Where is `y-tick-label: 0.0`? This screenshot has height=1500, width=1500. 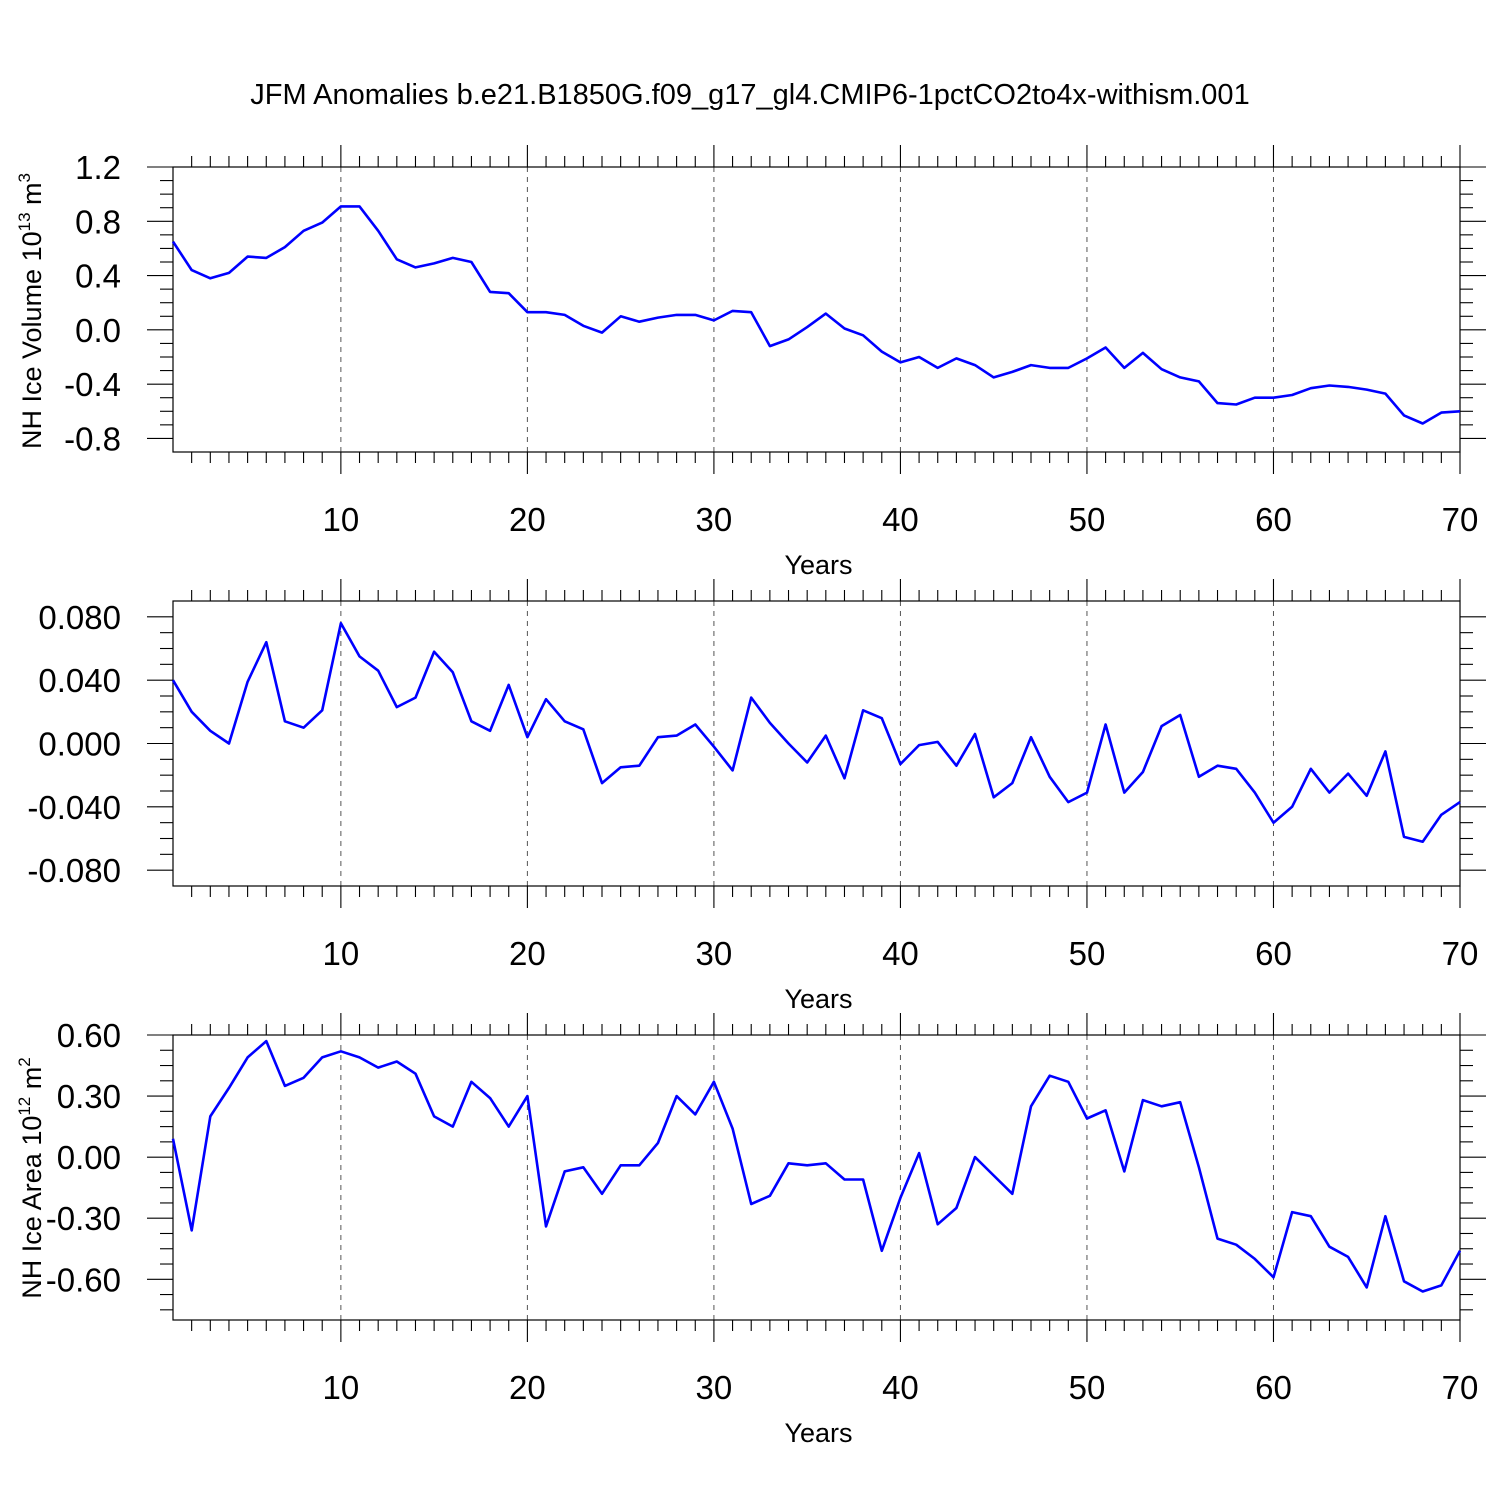 y-tick-label: 0.0 is located at coordinates (98, 330).